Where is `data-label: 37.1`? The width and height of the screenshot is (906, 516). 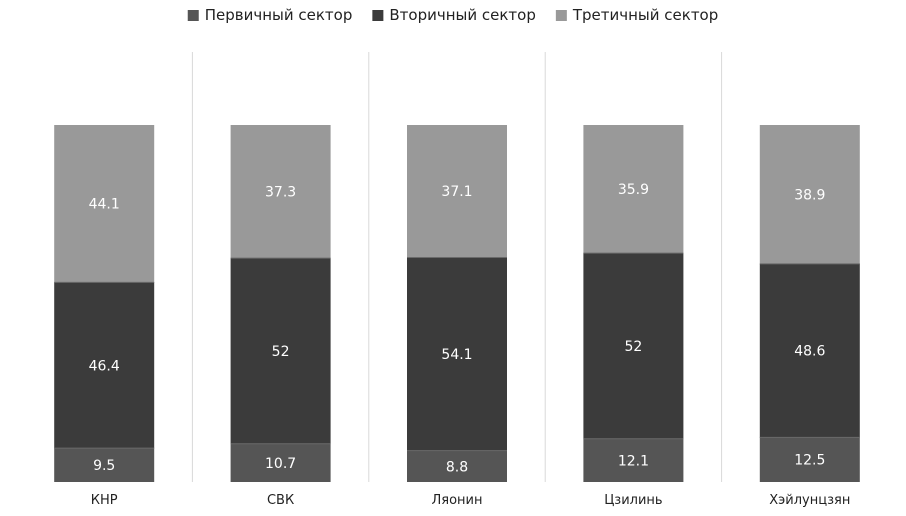 data-label: 37.1 is located at coordinates (456, 192).